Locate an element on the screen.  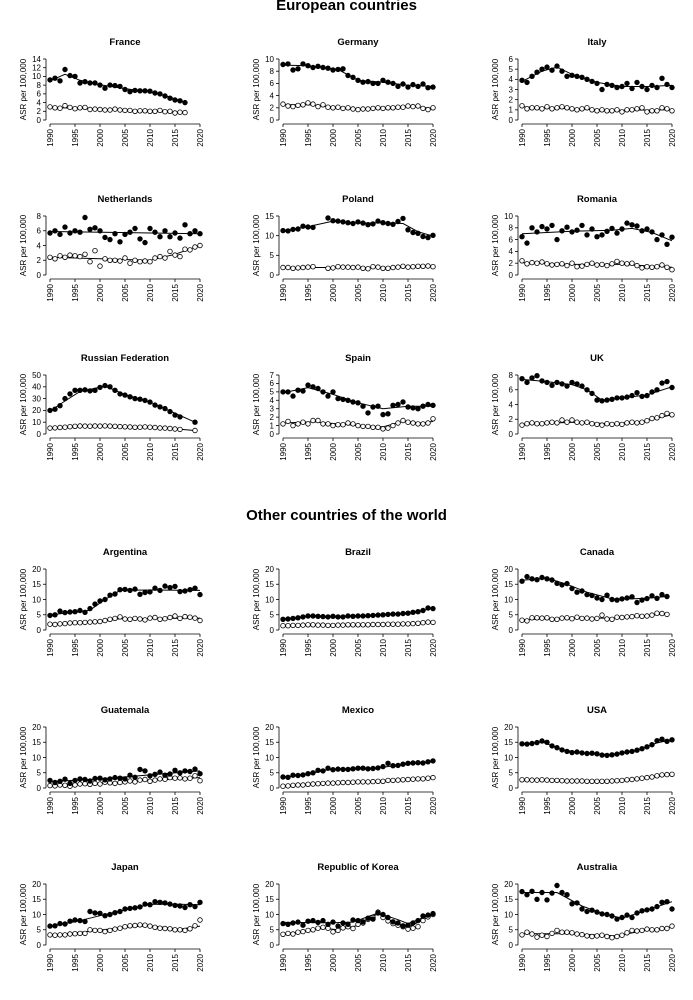
panel-title: Canada is located at coordinates (597, 552).